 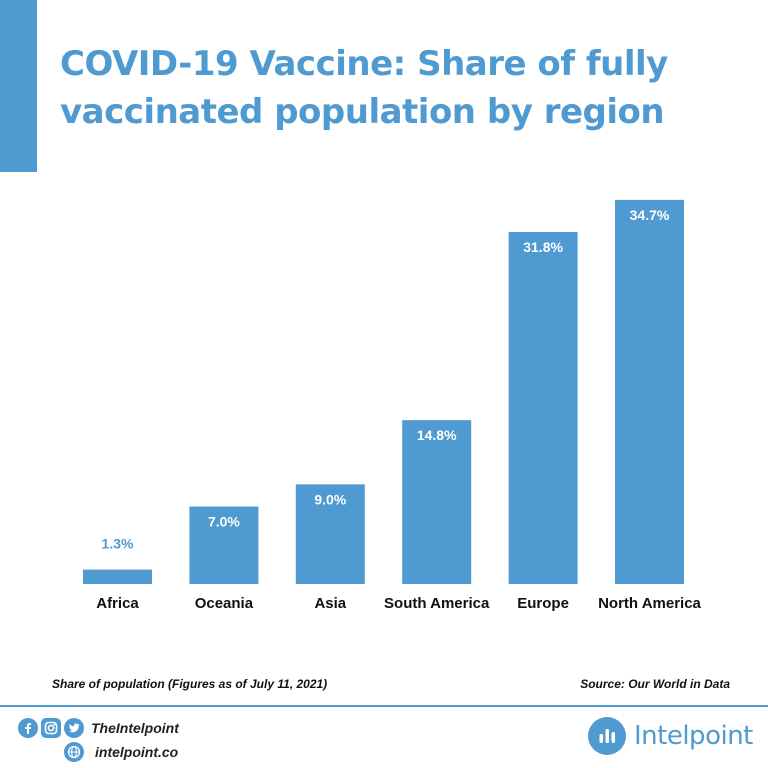 What do you see at coordinates (330, 603) in the screenshot?
I see `category-label-asia: Asia` at bounding box center [330, 603].